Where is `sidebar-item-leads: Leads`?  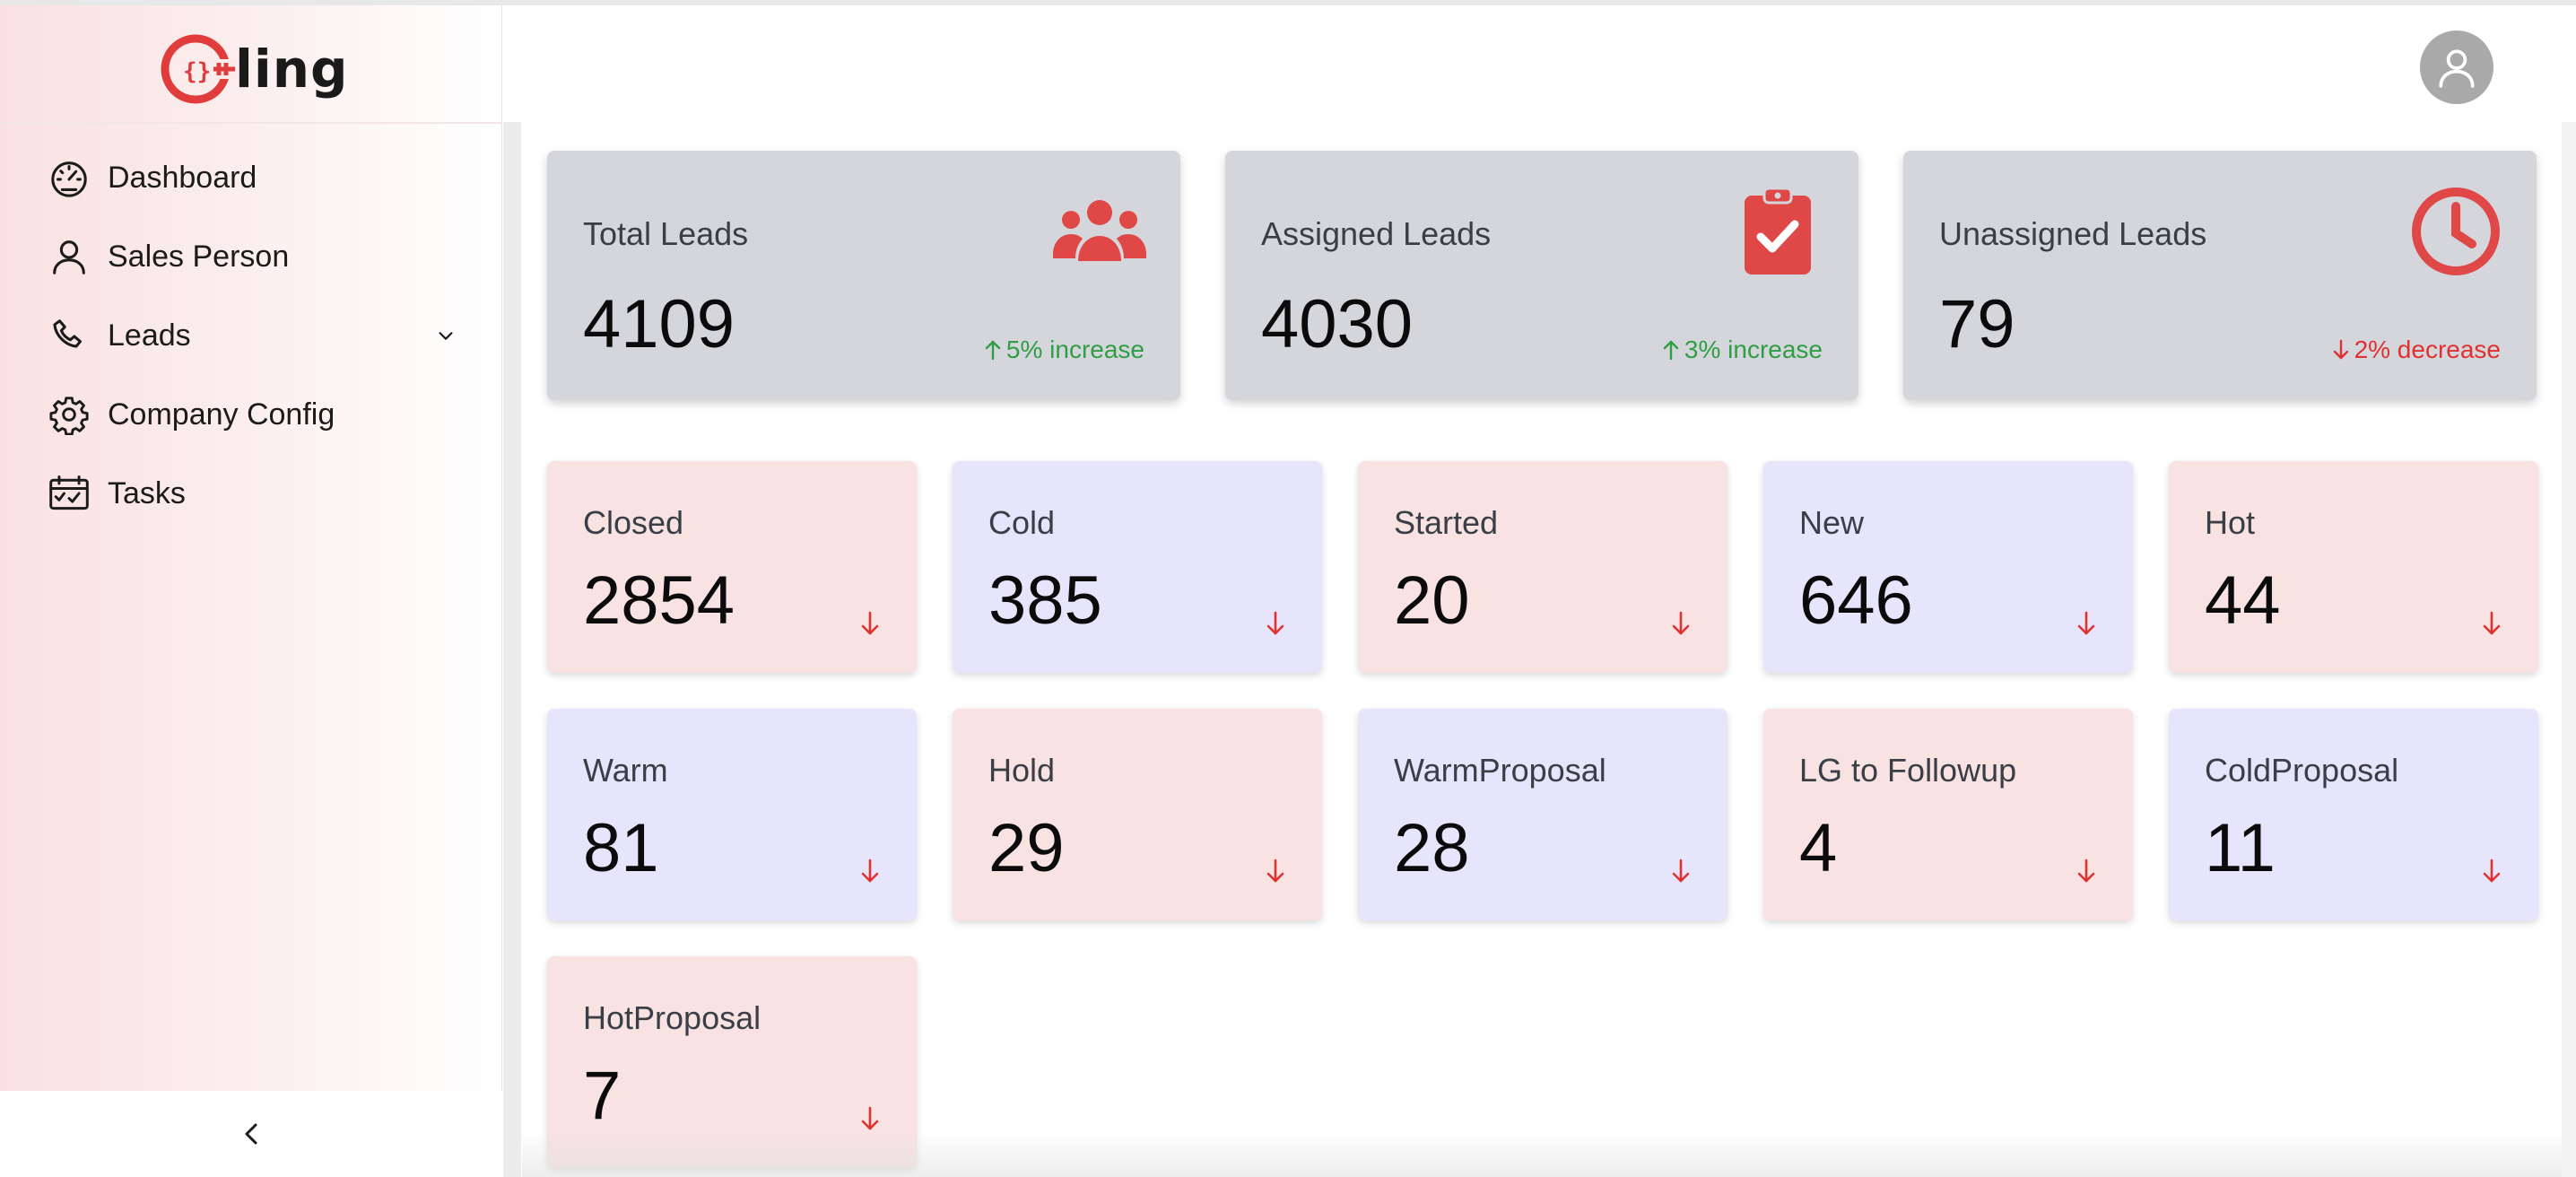 sidebar-item-leads: Leads is located at coordinates (262, 335).